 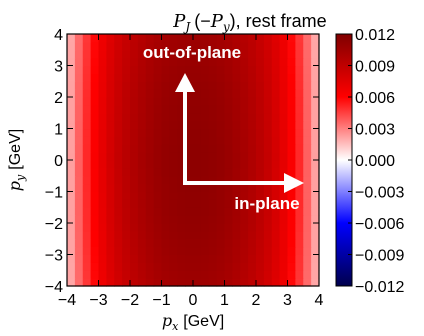 I want to click on title-paren-close: ), so click(x=233, y=21).